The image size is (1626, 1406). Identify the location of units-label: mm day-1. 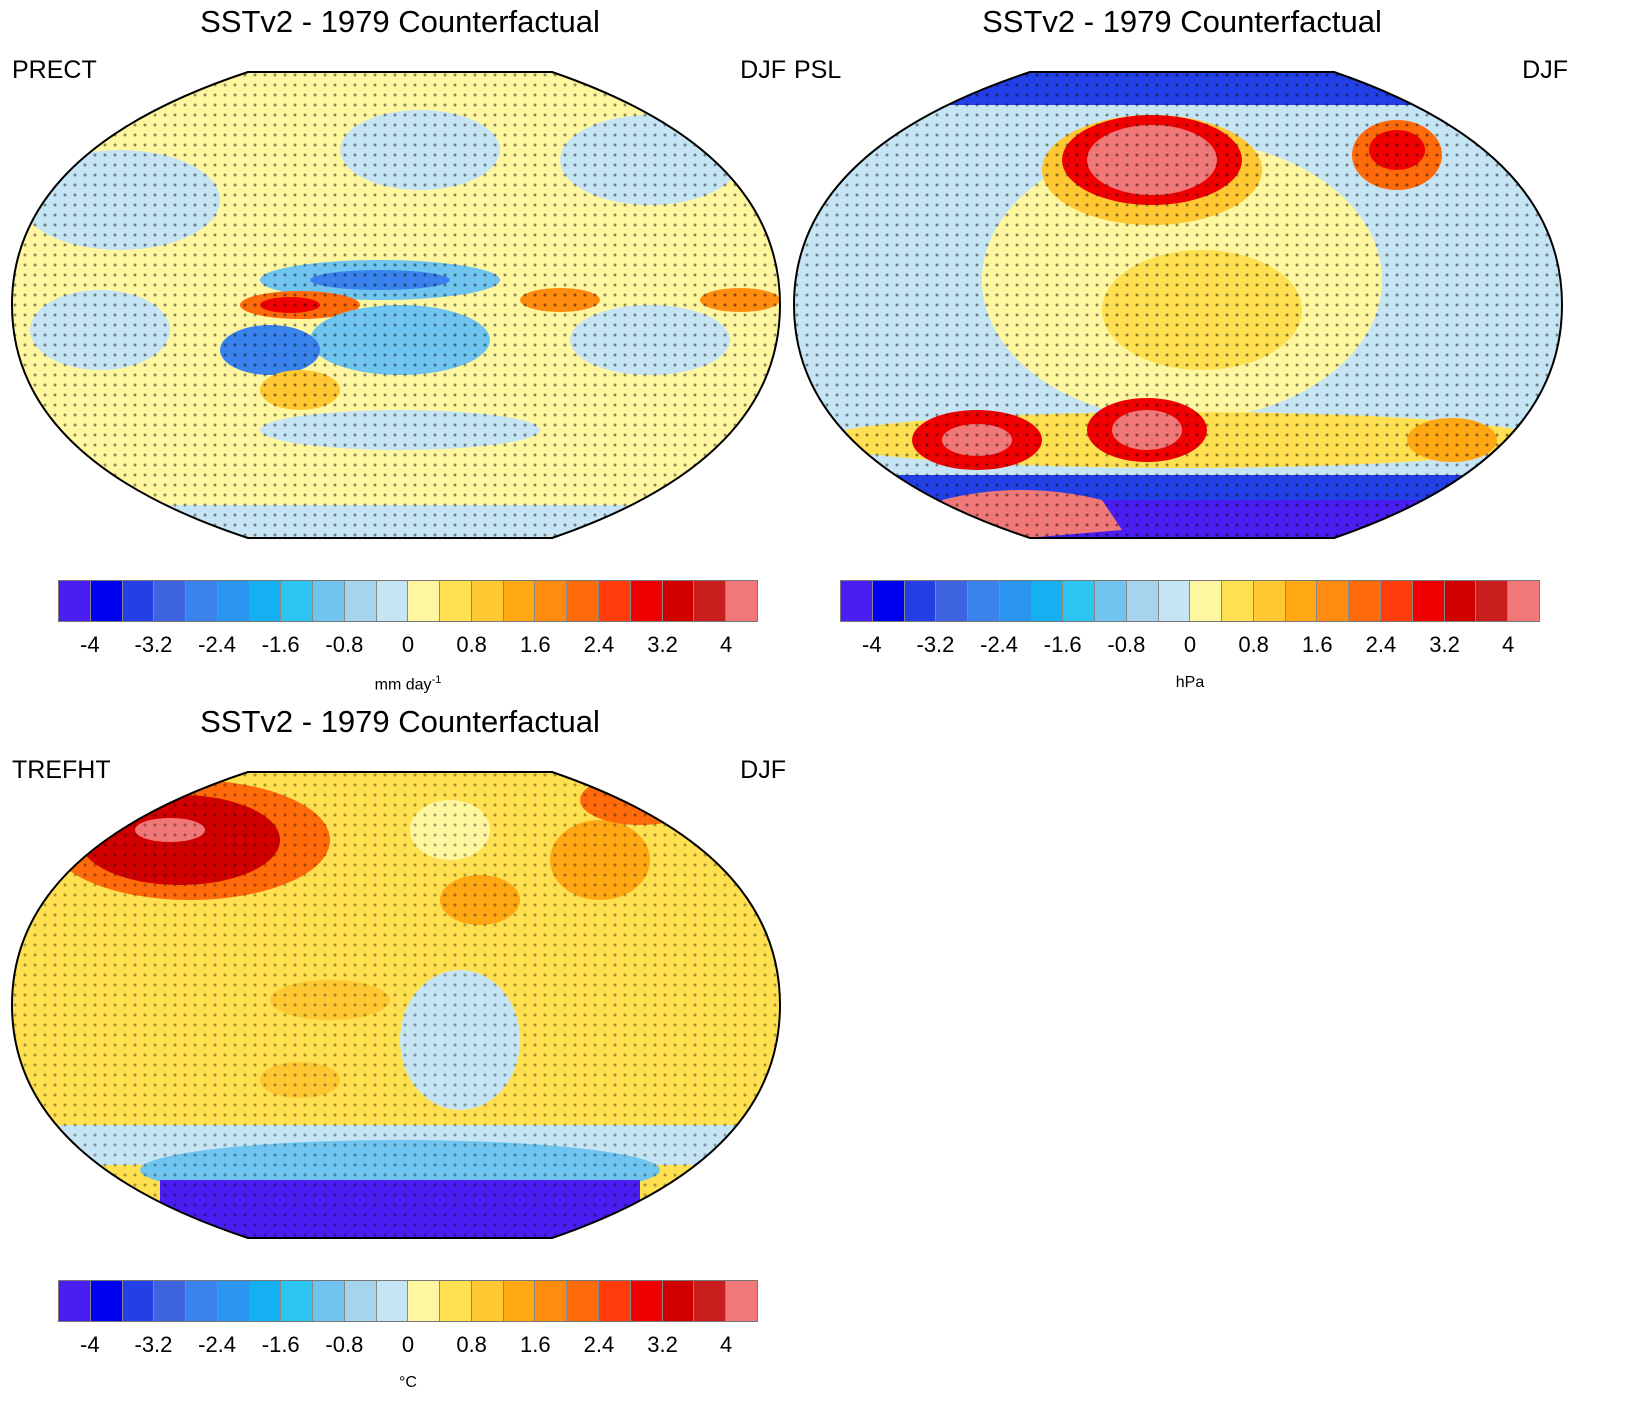
(408, 684).